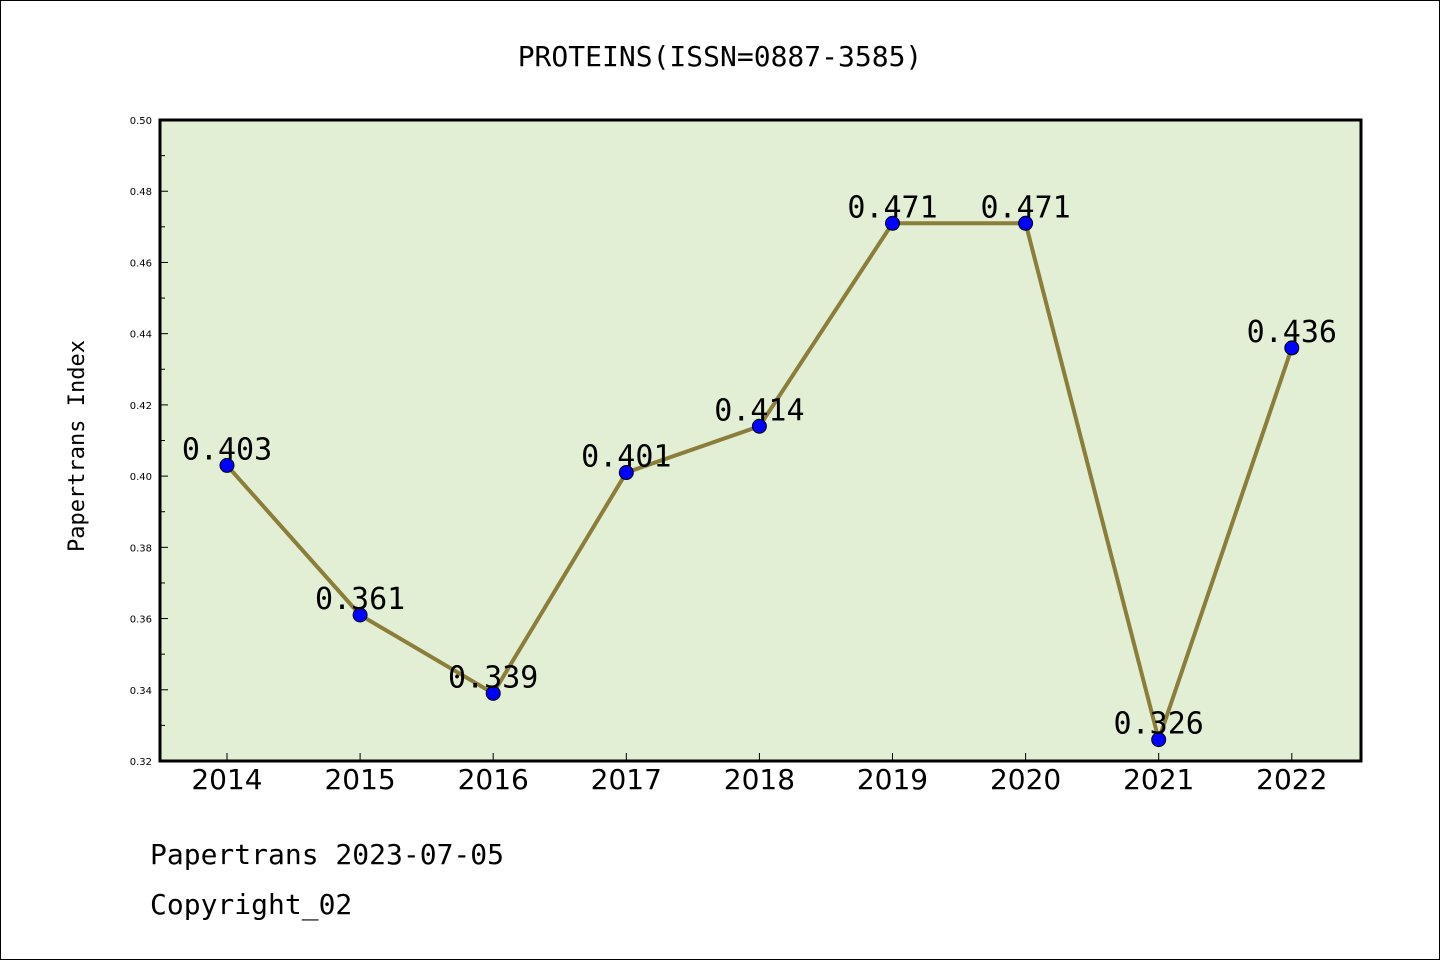  What do you see at coordinates (141, 263) in the screenshot?
I see `y-tick-label: 0.46` at bounding box center [141, 263].